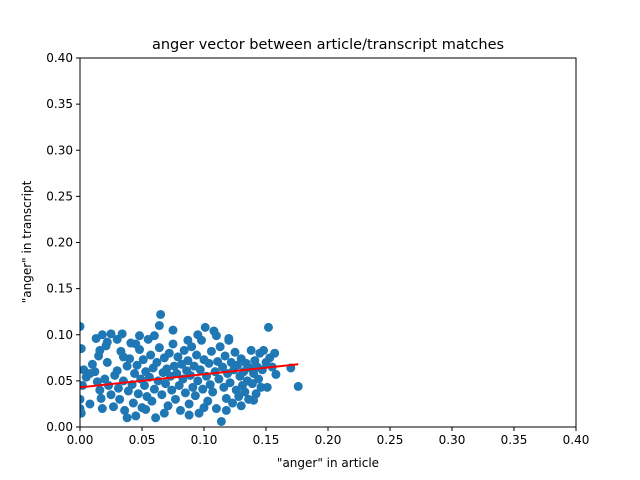 This screenshot has width=640, height=480. I want to click on x-tick-label: 0.15, so click(266, 440).